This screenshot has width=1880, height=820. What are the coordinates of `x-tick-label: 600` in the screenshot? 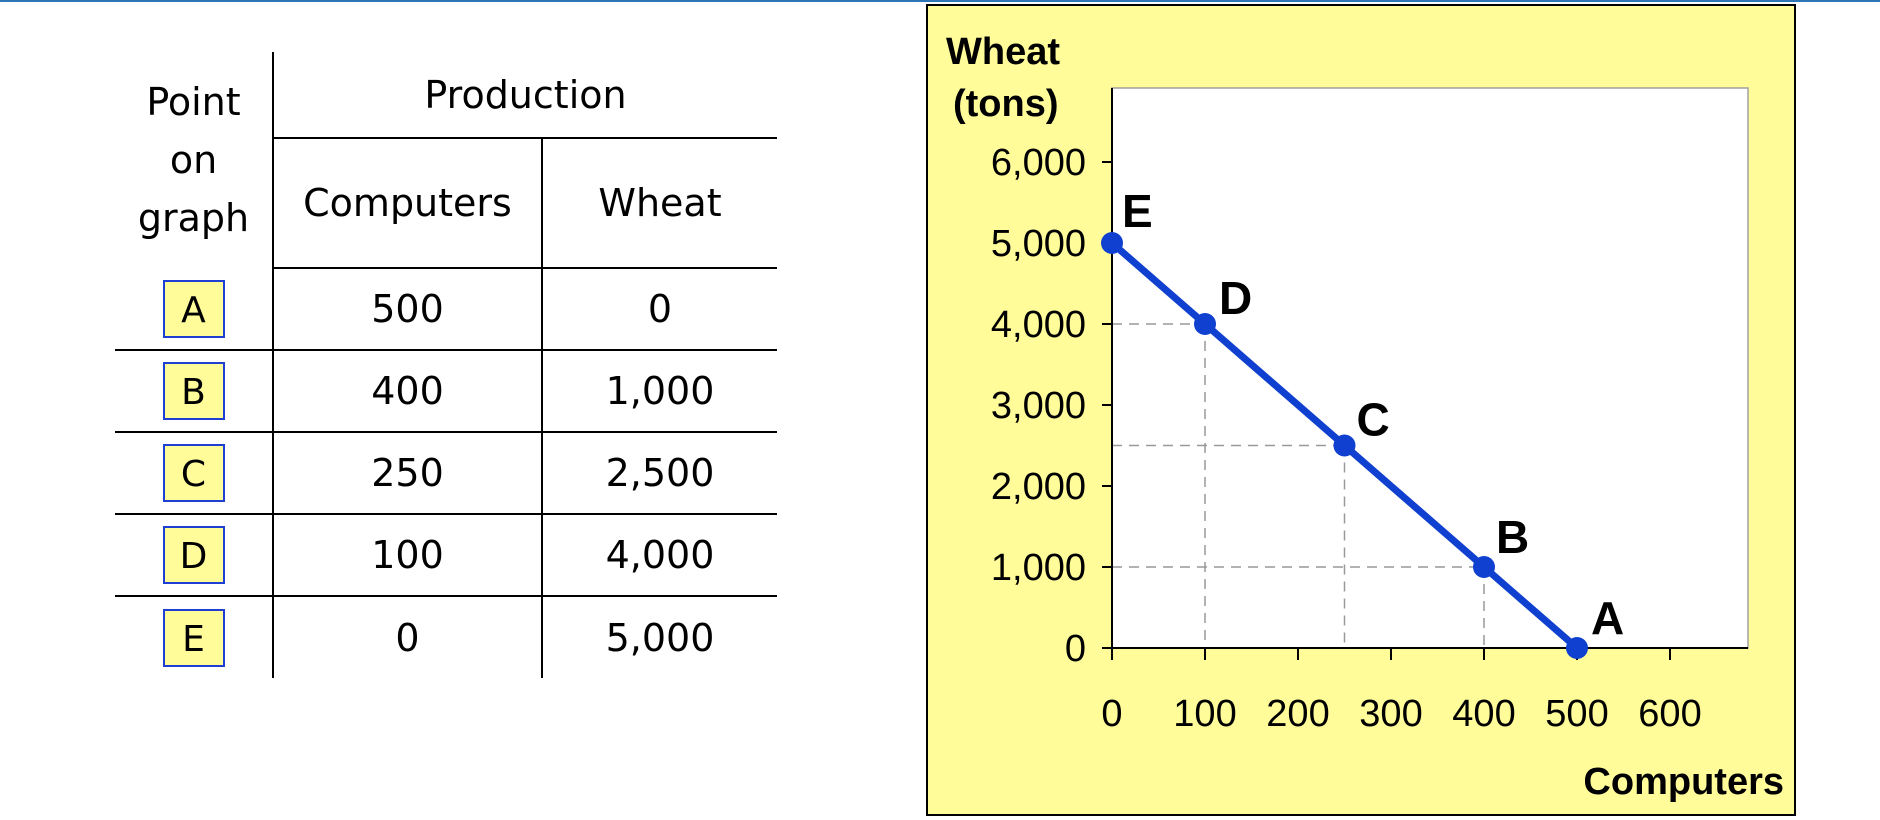 It's located at (1669, 714).